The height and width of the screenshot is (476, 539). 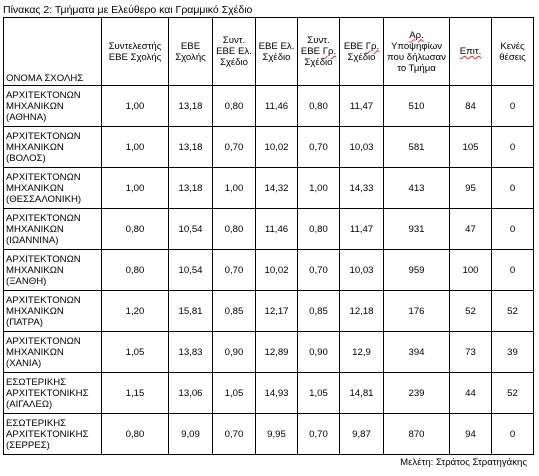 I want to click on header-coef-line1: Συντελεστής, so click(x=135, y=46).